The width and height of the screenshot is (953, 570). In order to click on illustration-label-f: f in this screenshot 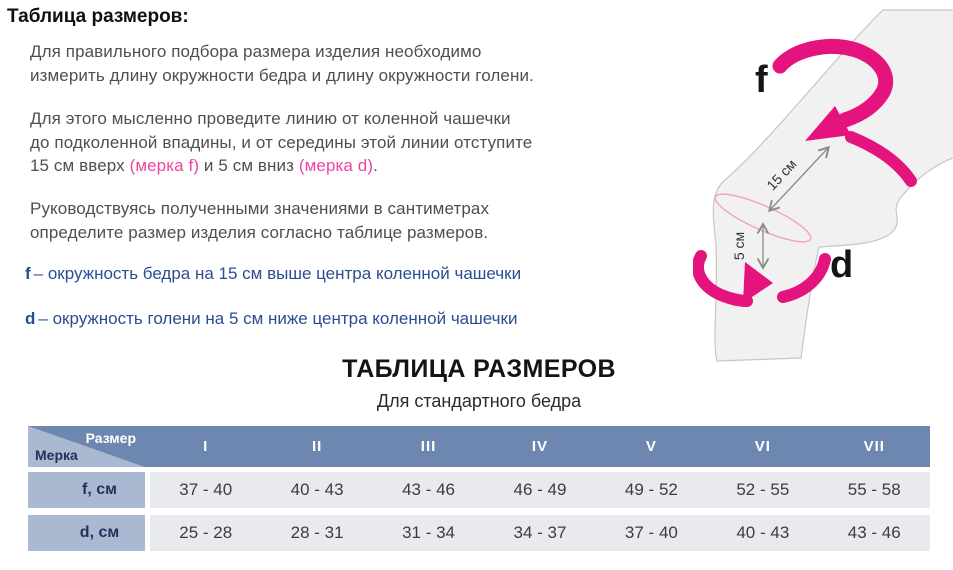, I will do `click(761, 80)`.